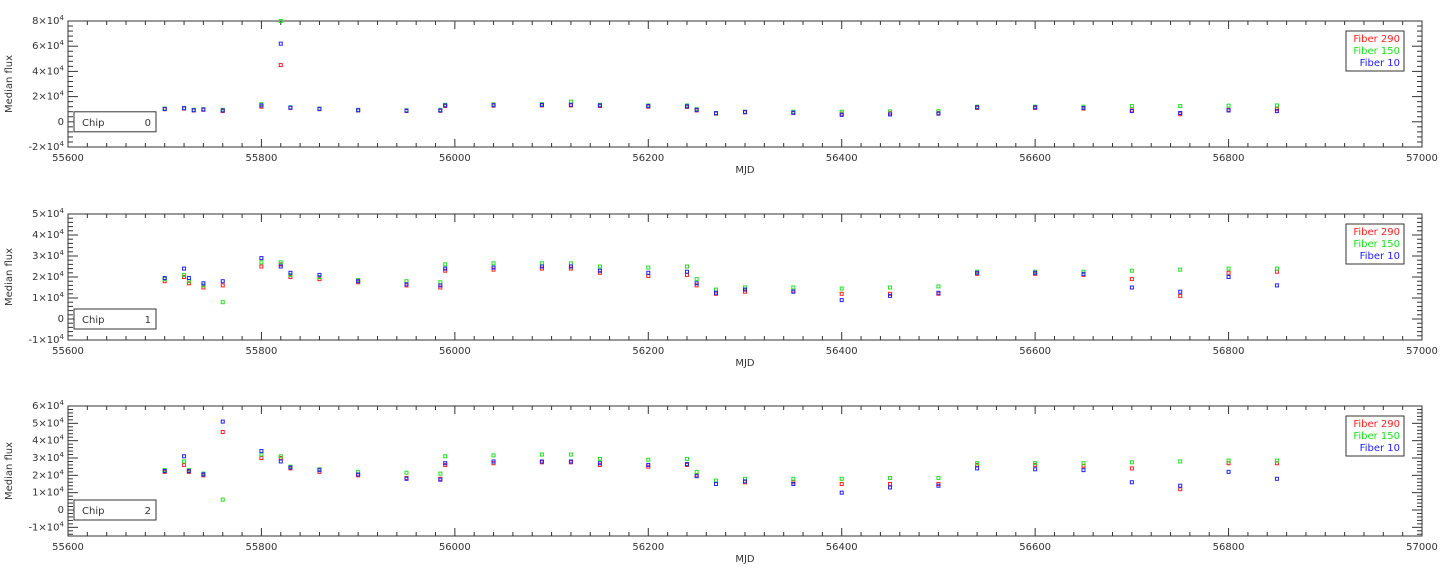  I want to click on chip-number: 2, so click(148, 511).